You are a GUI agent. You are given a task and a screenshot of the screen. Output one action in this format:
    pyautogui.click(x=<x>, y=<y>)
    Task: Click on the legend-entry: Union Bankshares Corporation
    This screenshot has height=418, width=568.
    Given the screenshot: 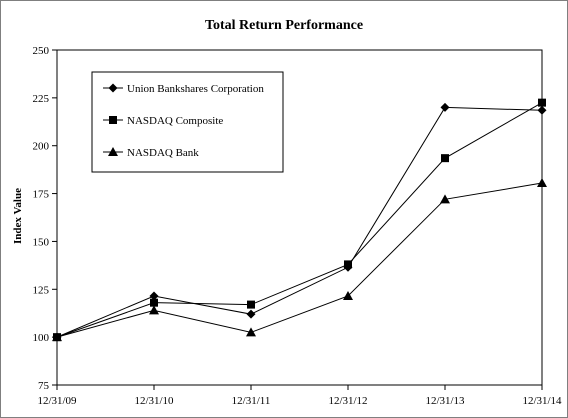 What is the action you would take?
    pyautogui.click(x=195, y=89)
    